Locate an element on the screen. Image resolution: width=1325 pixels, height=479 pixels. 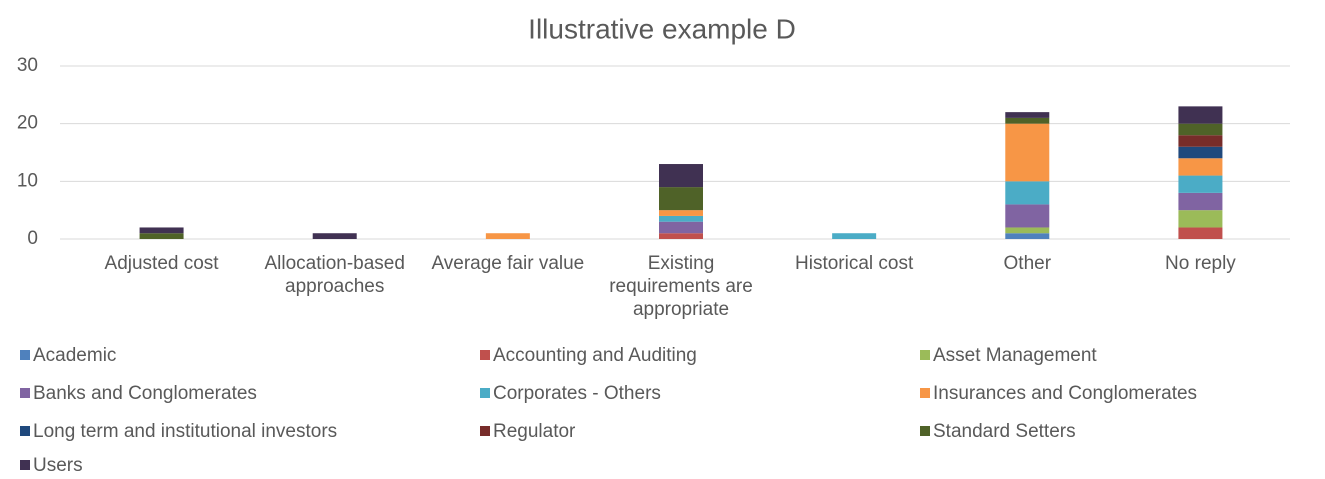
legend-label: Corporates - Others is located at coordinates (577, 393).